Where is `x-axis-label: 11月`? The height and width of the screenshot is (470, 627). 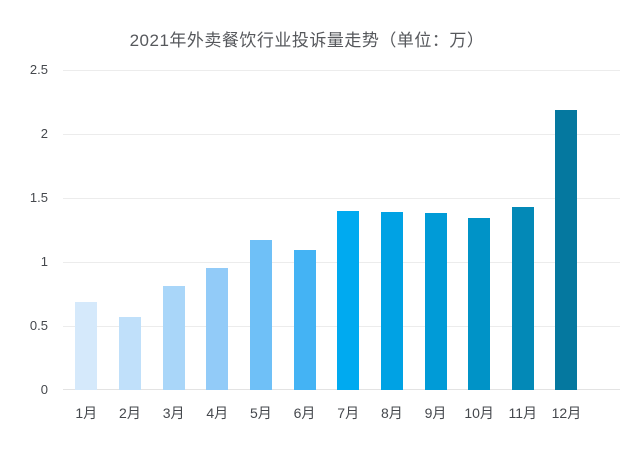
x-axis-label: 11月 is located at coordinates (523, 413).